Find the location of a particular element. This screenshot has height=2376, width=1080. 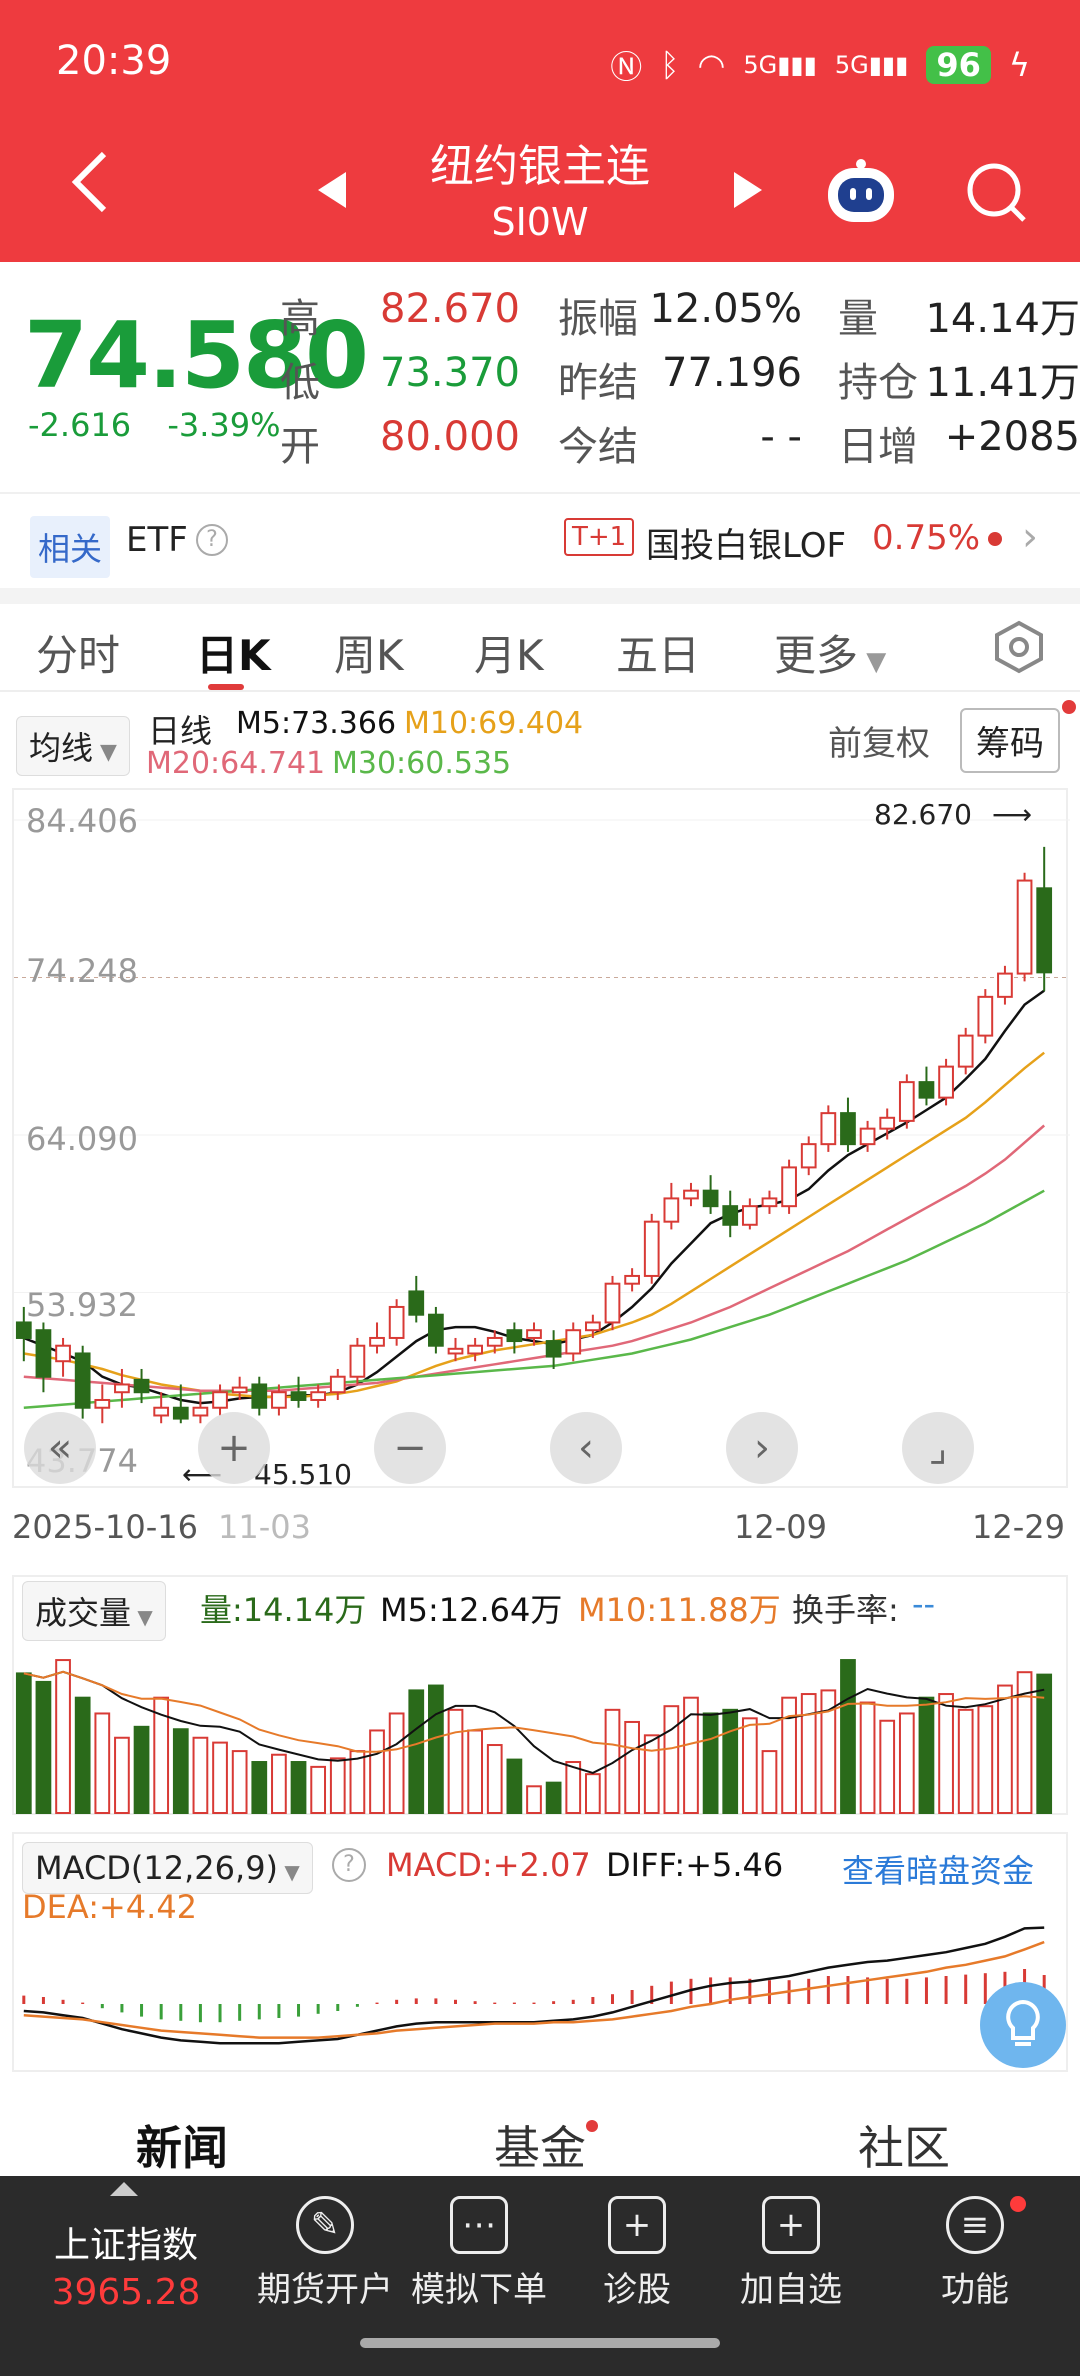

volume-svg is located at coordinates (534, 1737).